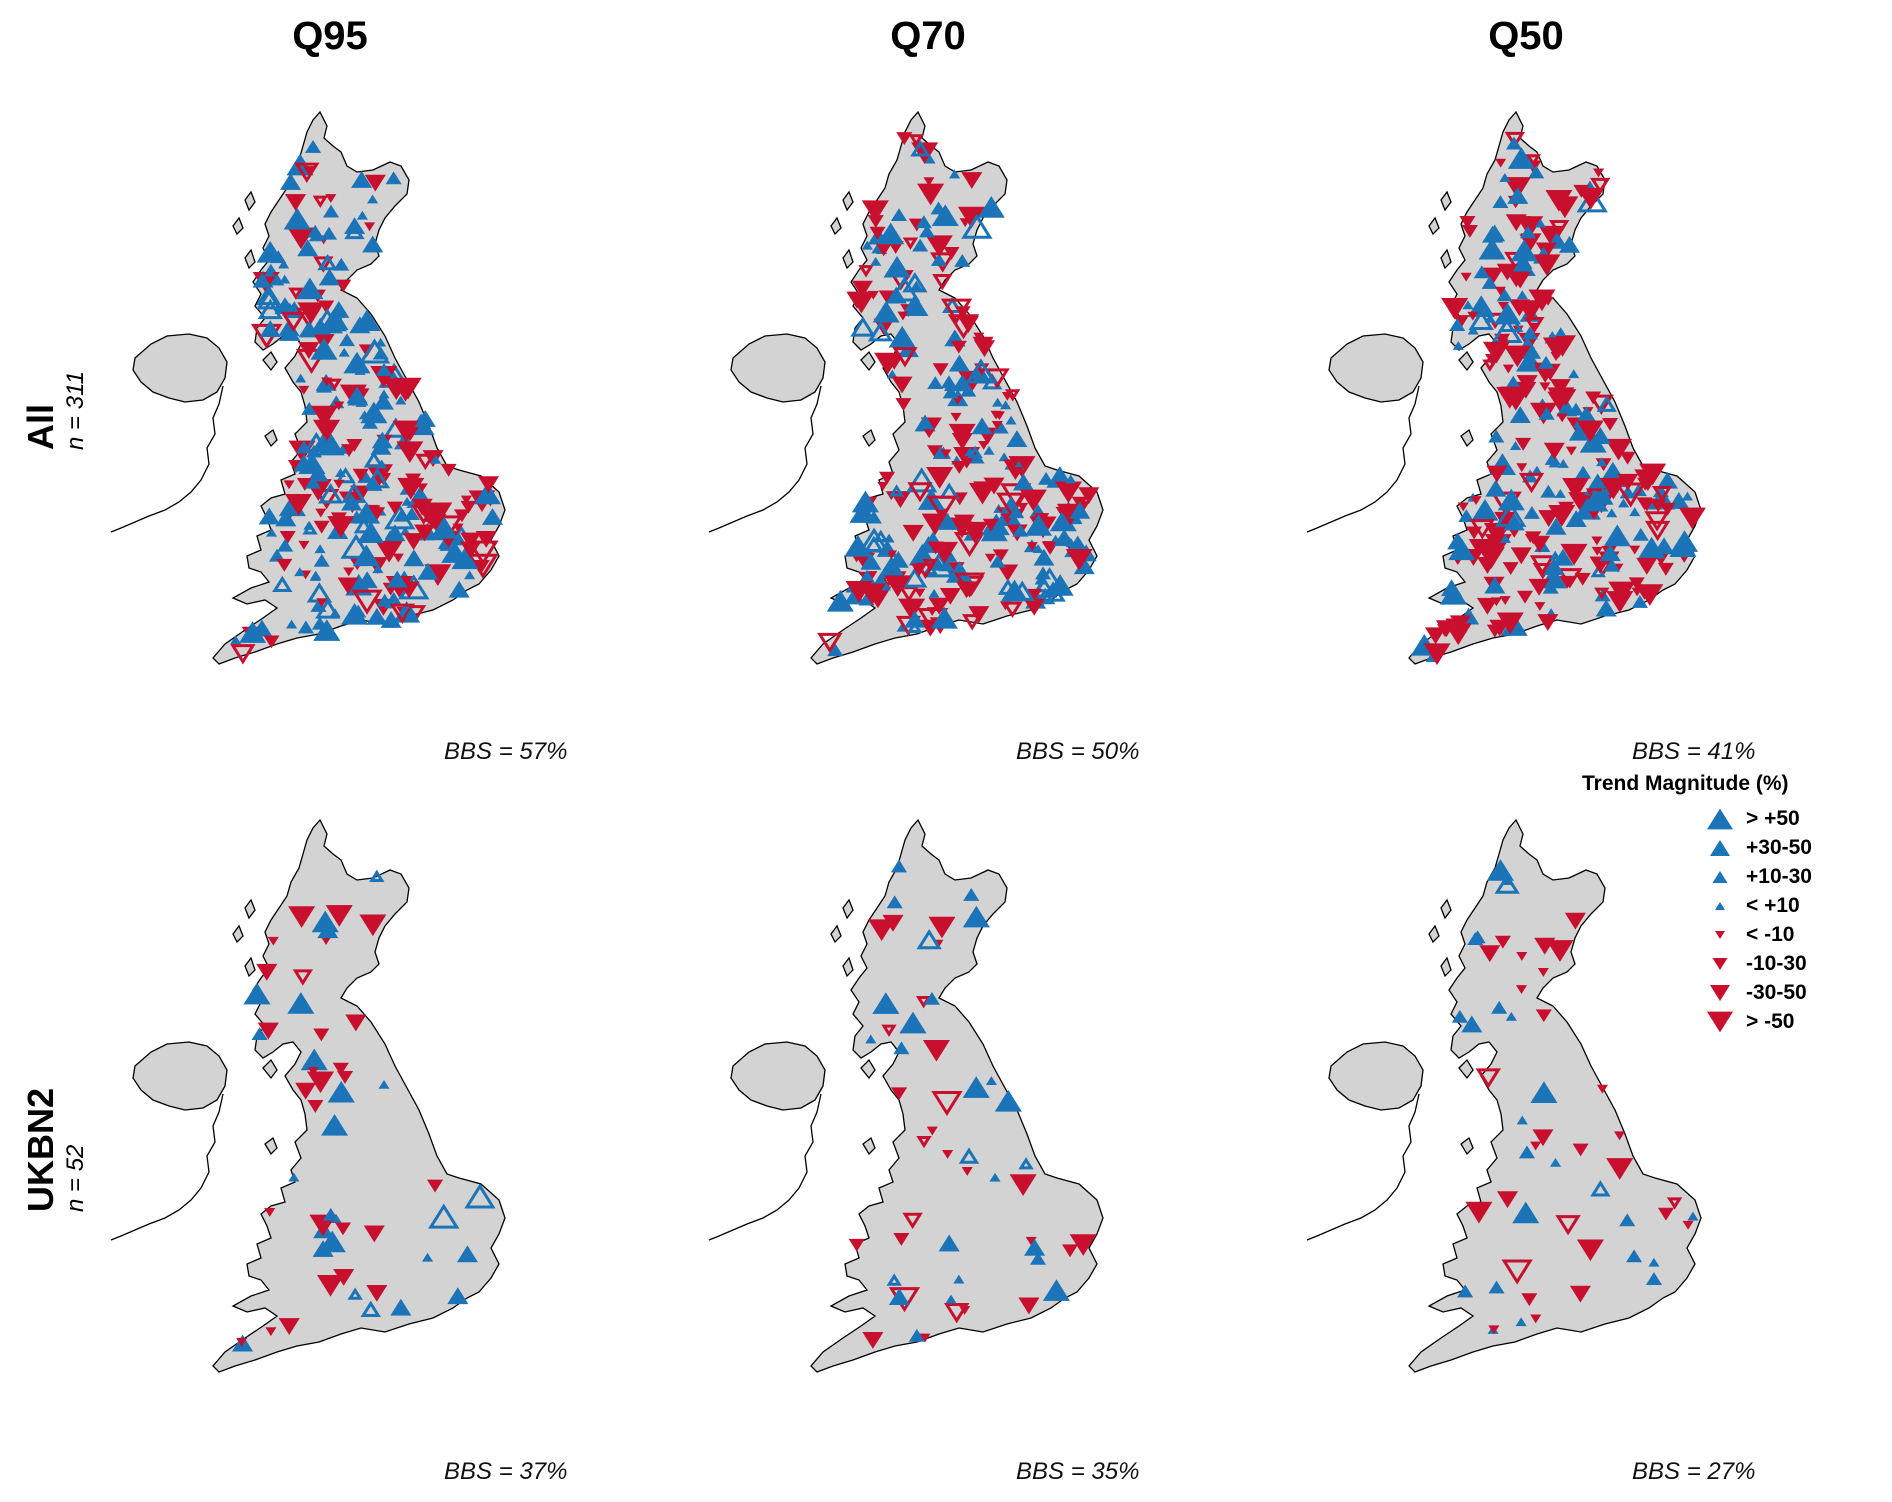 The height and width of the screenshot is (1502, 1892). What do you see at coordinates (765, 459) in the screenshot?
I see `ireland-coastline` at bounding box center [765, 459].